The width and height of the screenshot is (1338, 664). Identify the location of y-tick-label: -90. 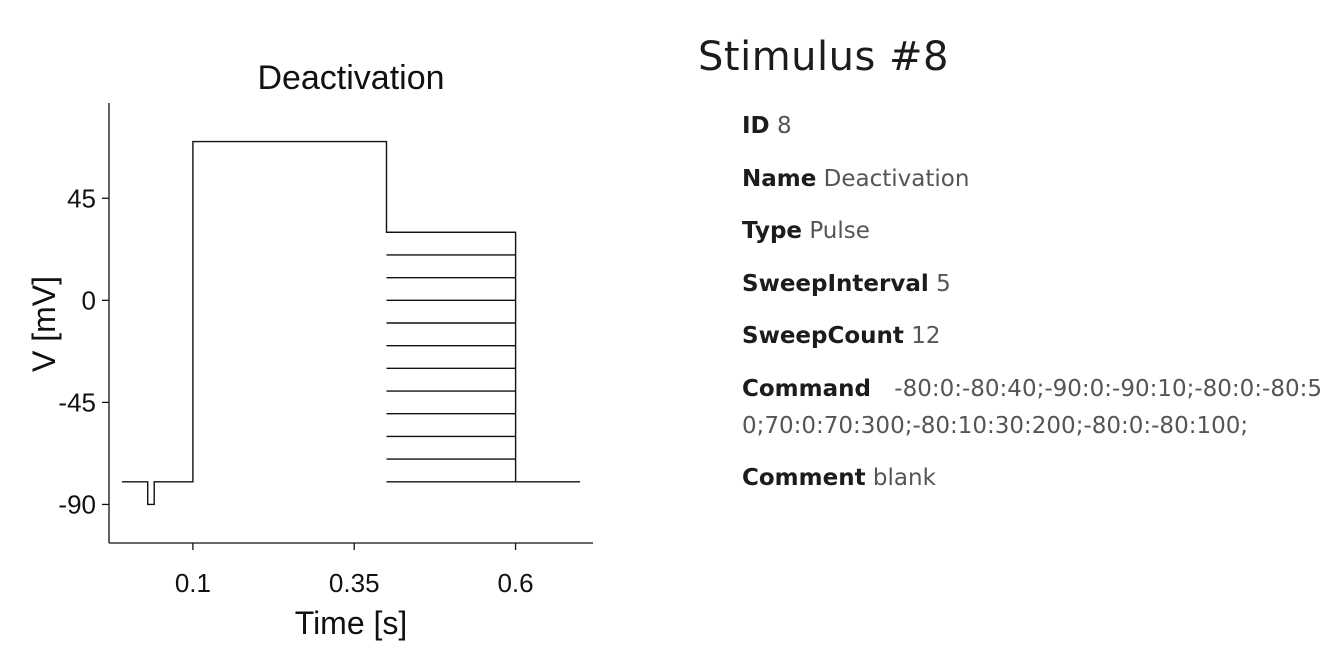
(77, 504).